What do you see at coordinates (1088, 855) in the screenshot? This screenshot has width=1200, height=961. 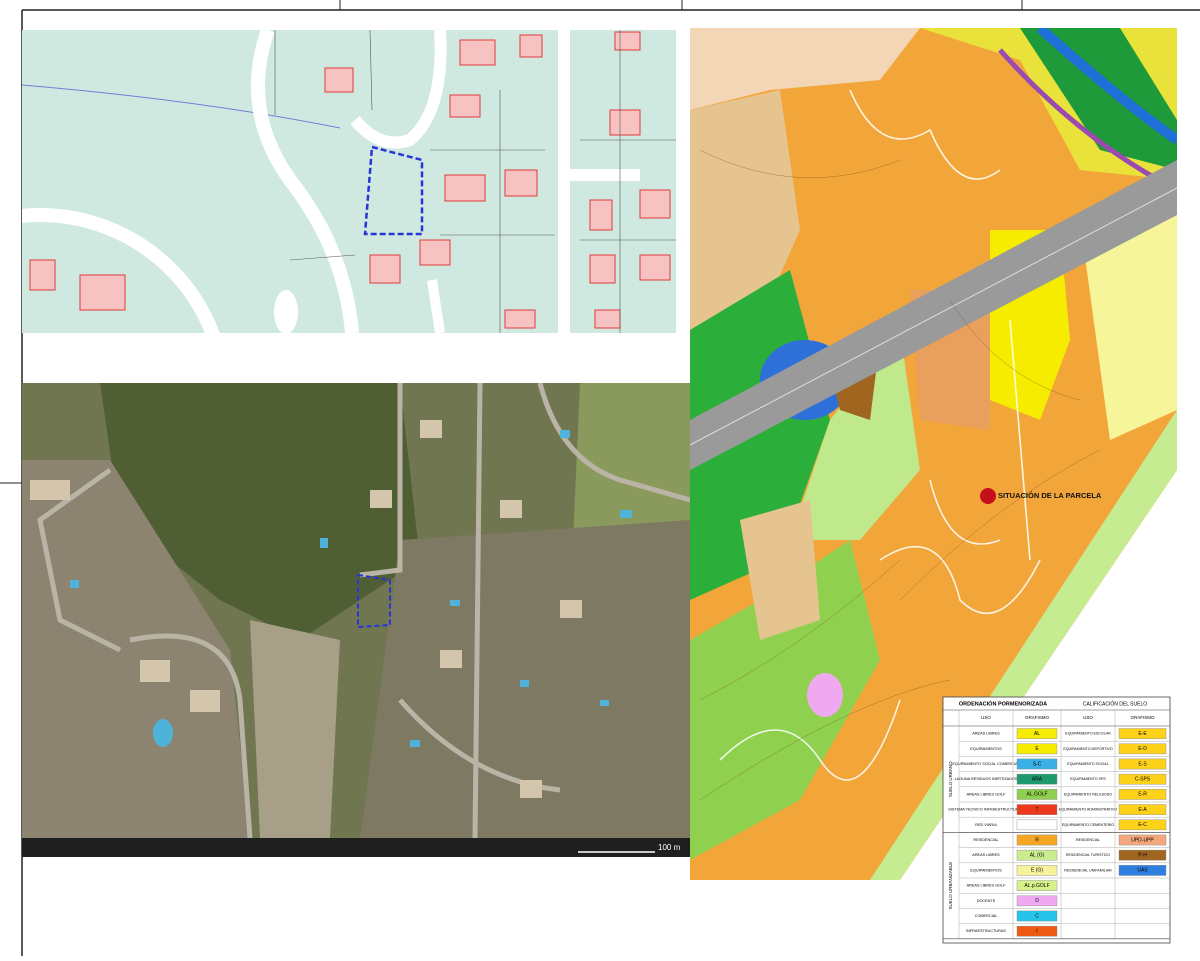 I see `legend-use: RESIDENCIAL TURISTICO` at bounding box center [1088, 855].